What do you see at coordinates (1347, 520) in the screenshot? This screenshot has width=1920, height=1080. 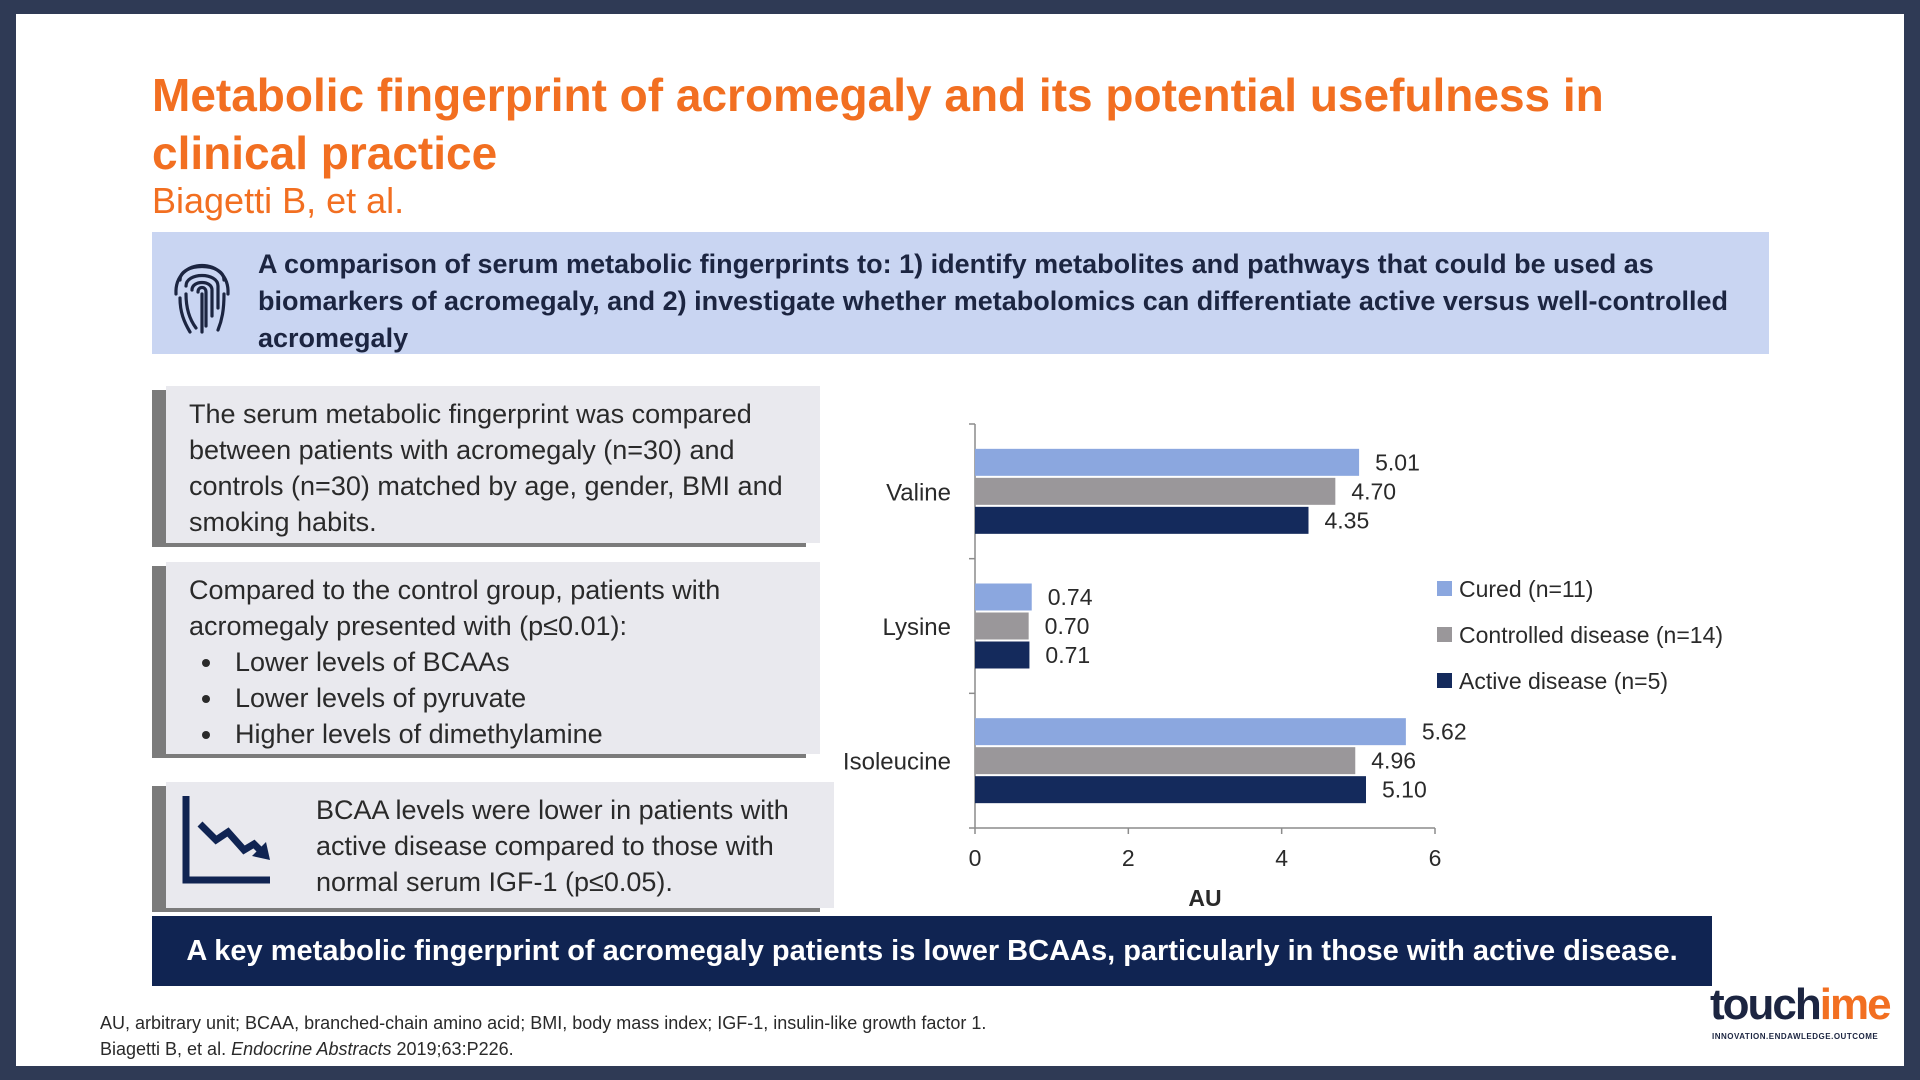 I see `data-label: 4.35` at bounding box center [1347, 520].